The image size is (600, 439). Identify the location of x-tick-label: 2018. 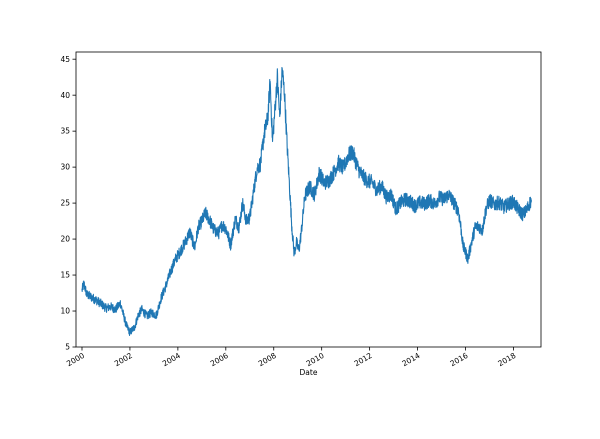
(506, 359).